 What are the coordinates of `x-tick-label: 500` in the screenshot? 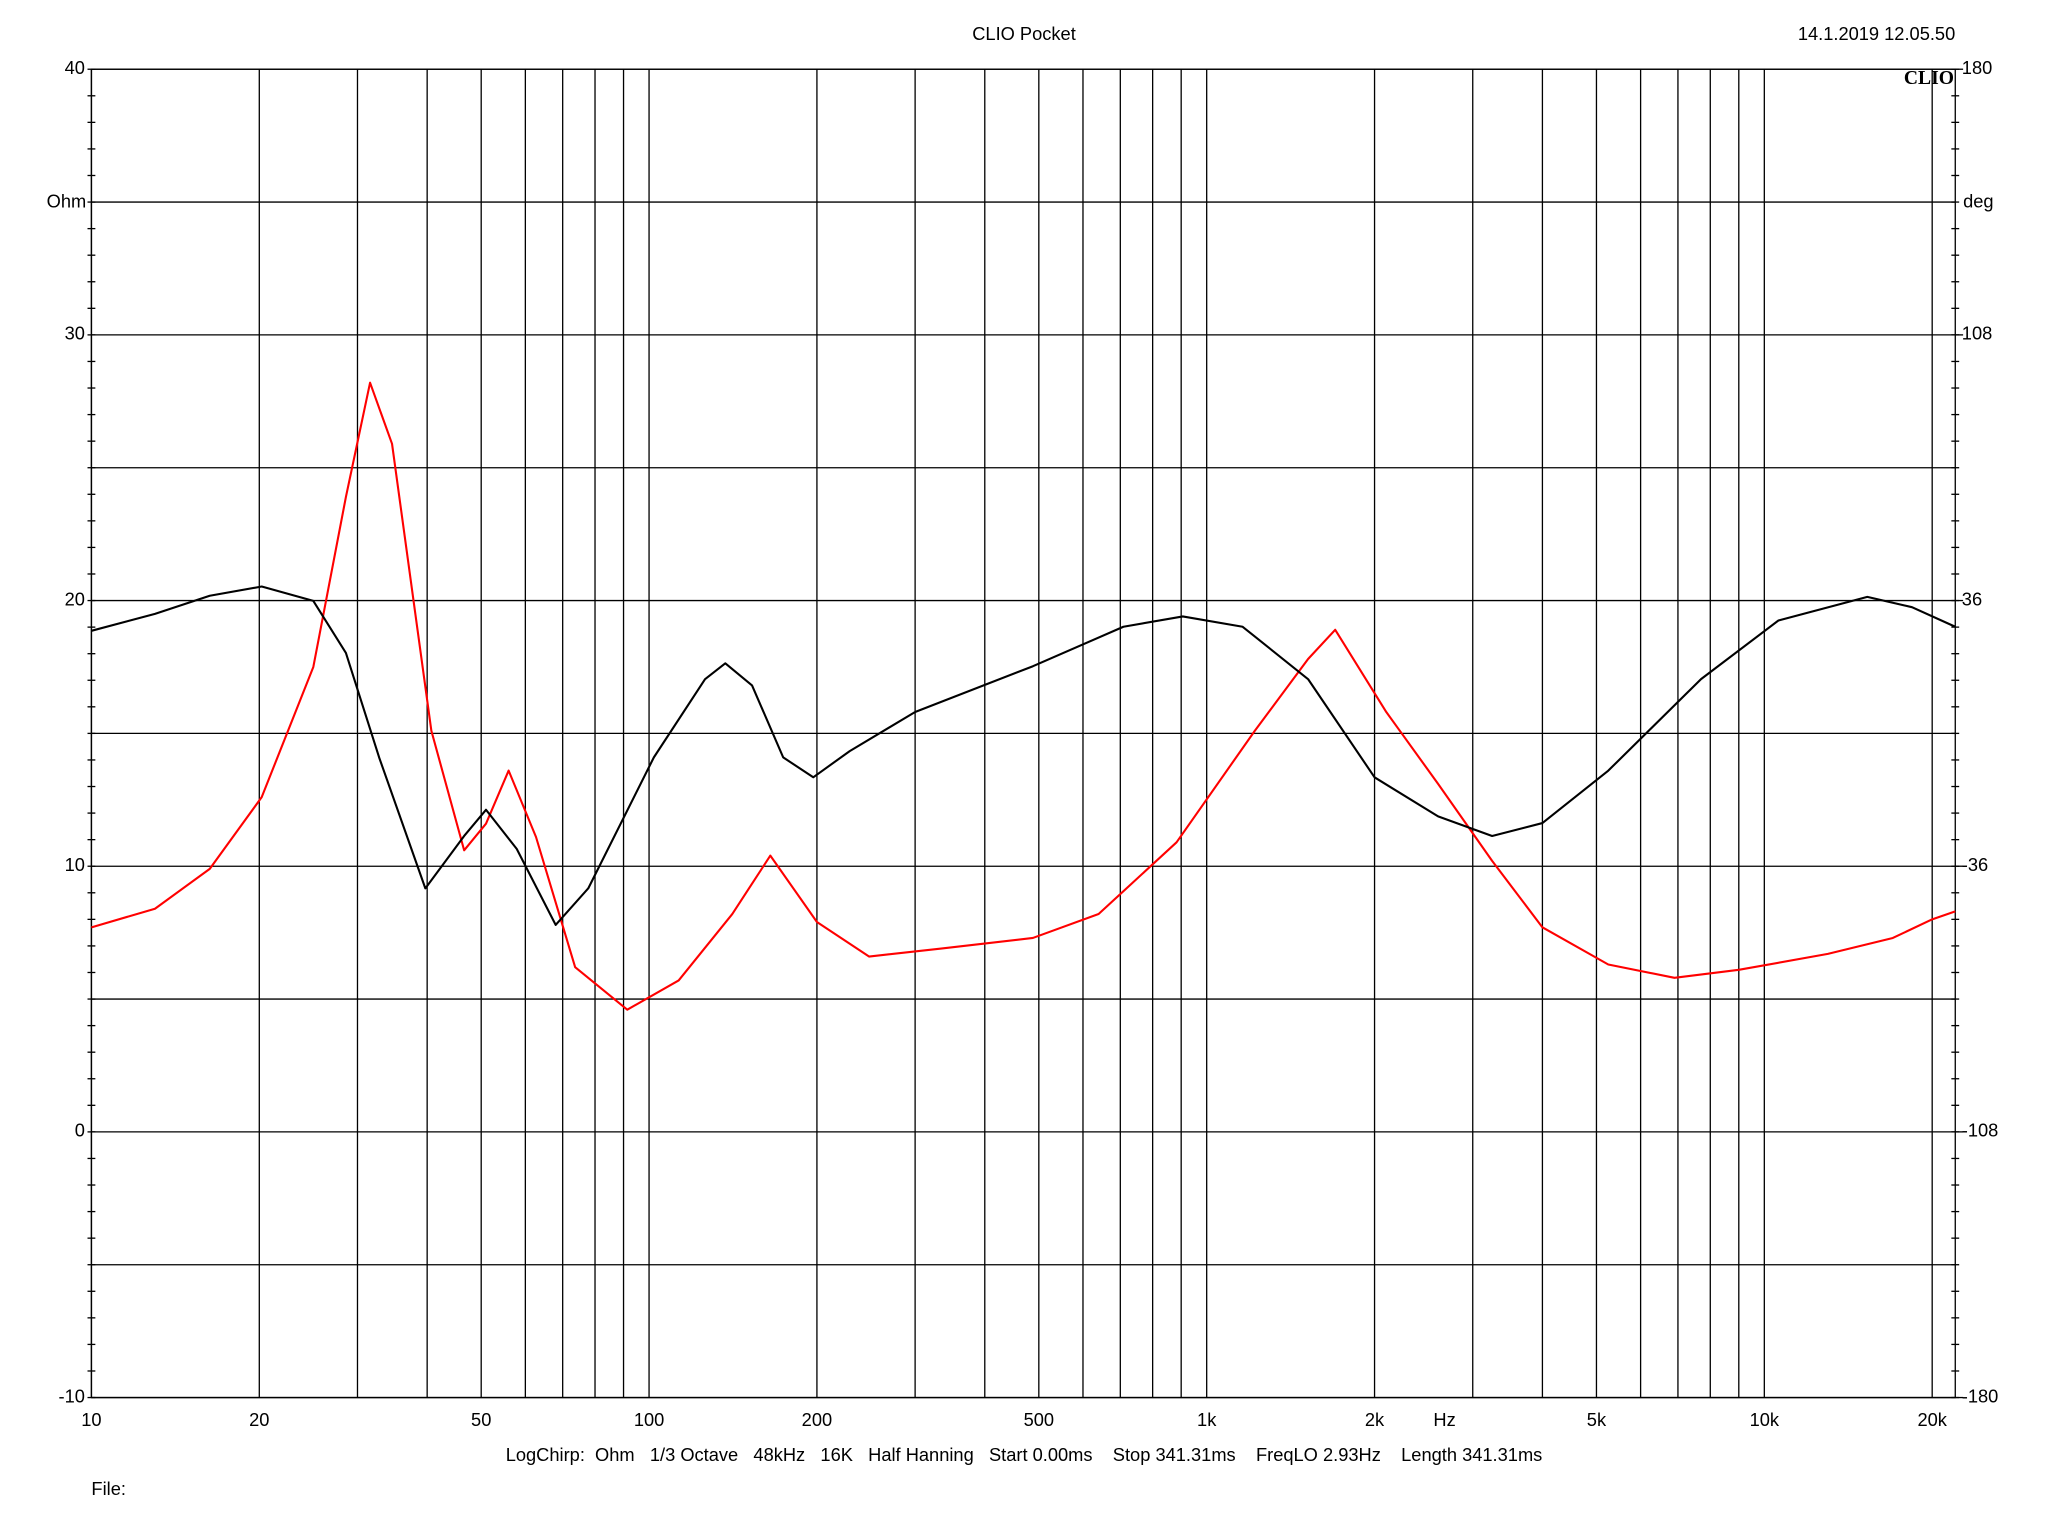 It's located at (1039, 1419).